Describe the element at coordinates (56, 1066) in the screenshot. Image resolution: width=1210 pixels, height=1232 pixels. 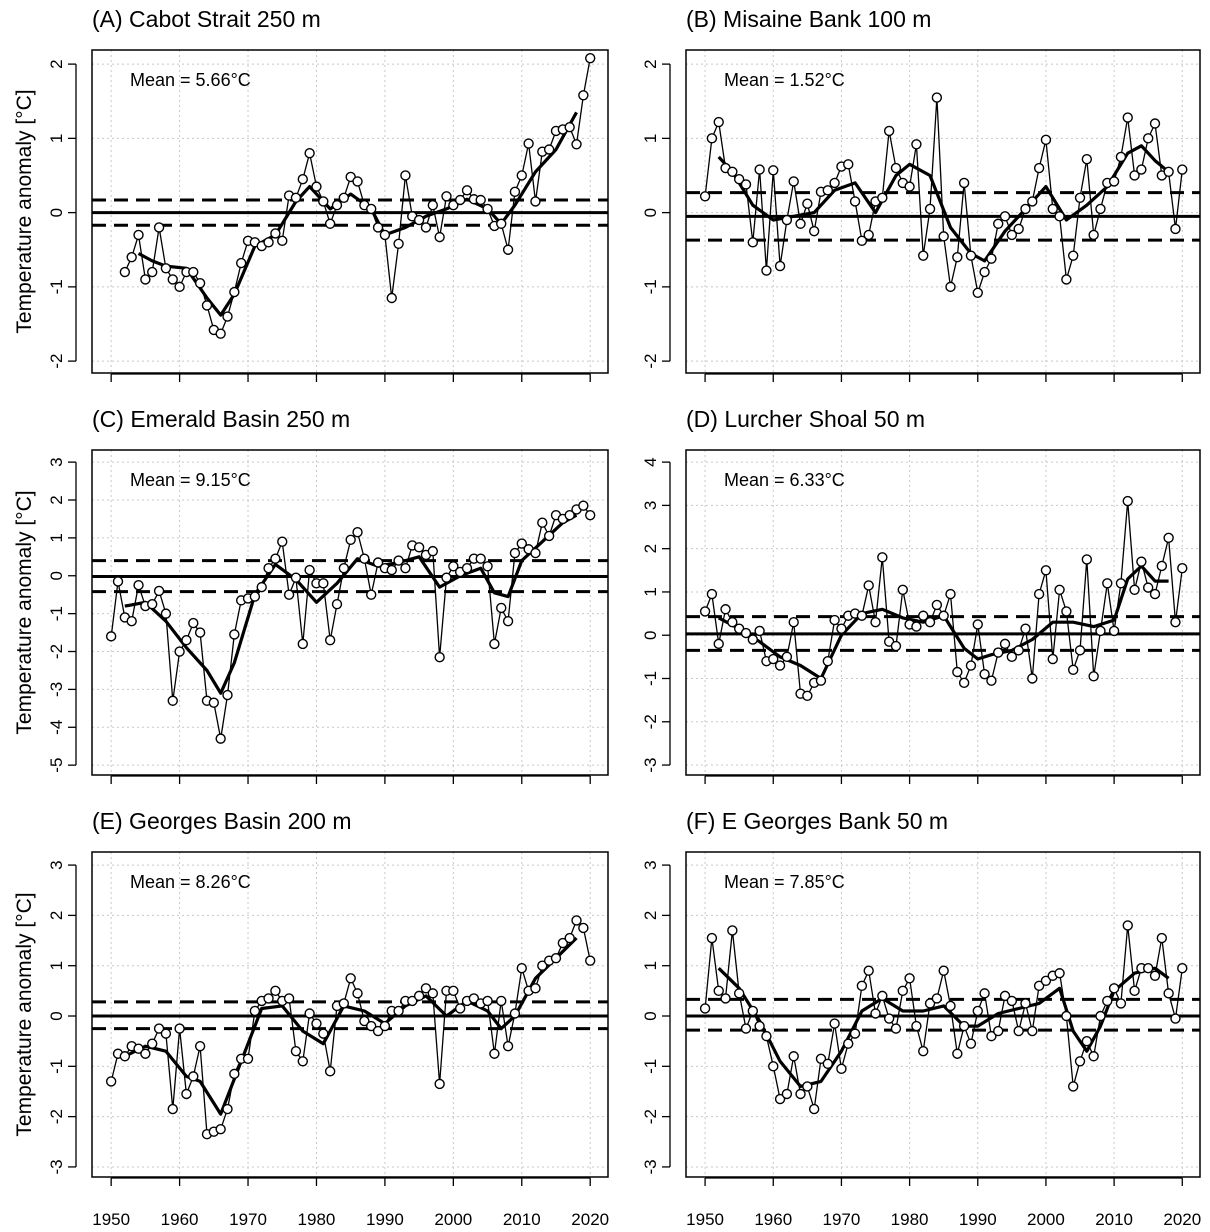
I see `y-tick-label: -1` at that location.